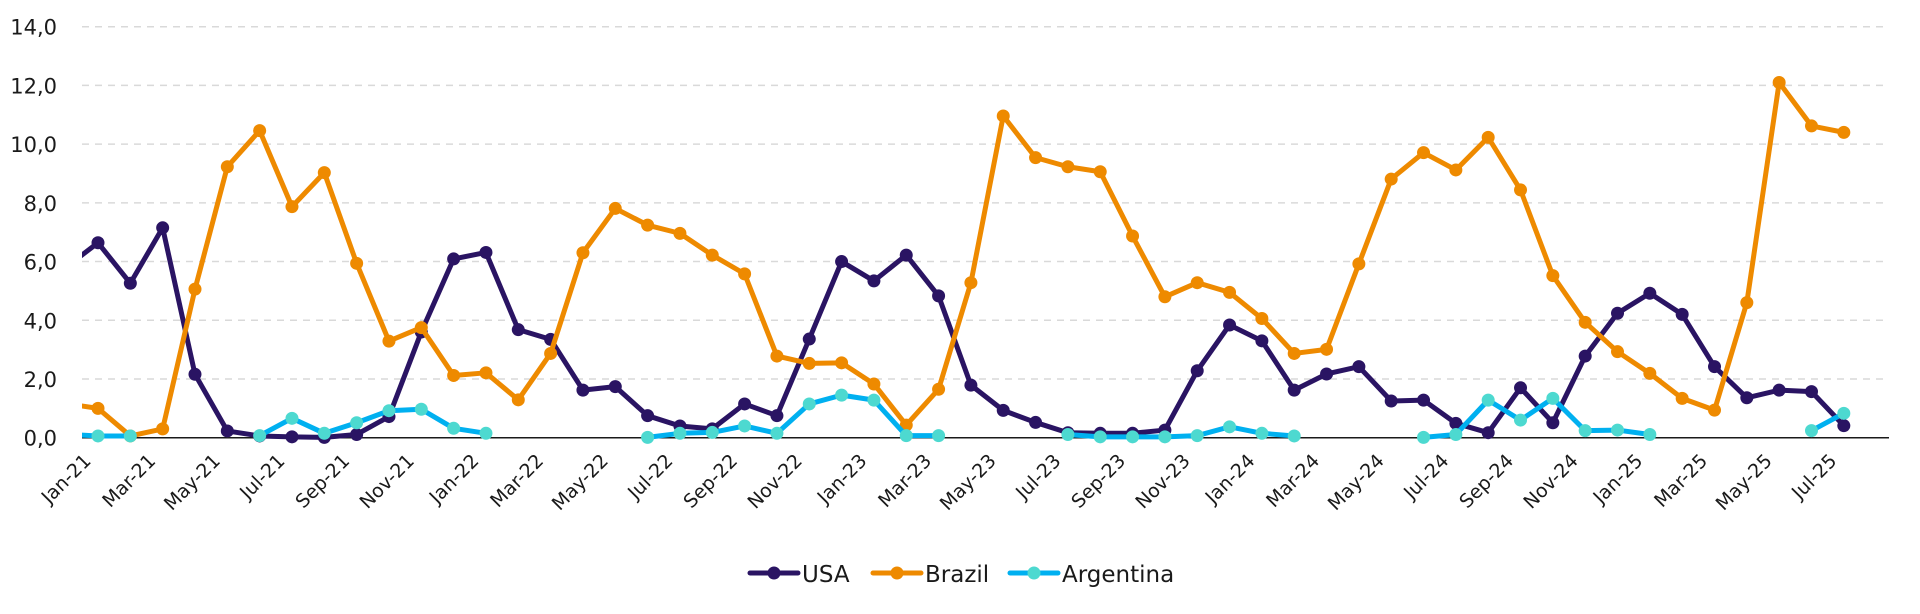  I want to click on x-tick-label: Jan-22, so click(454, 479).